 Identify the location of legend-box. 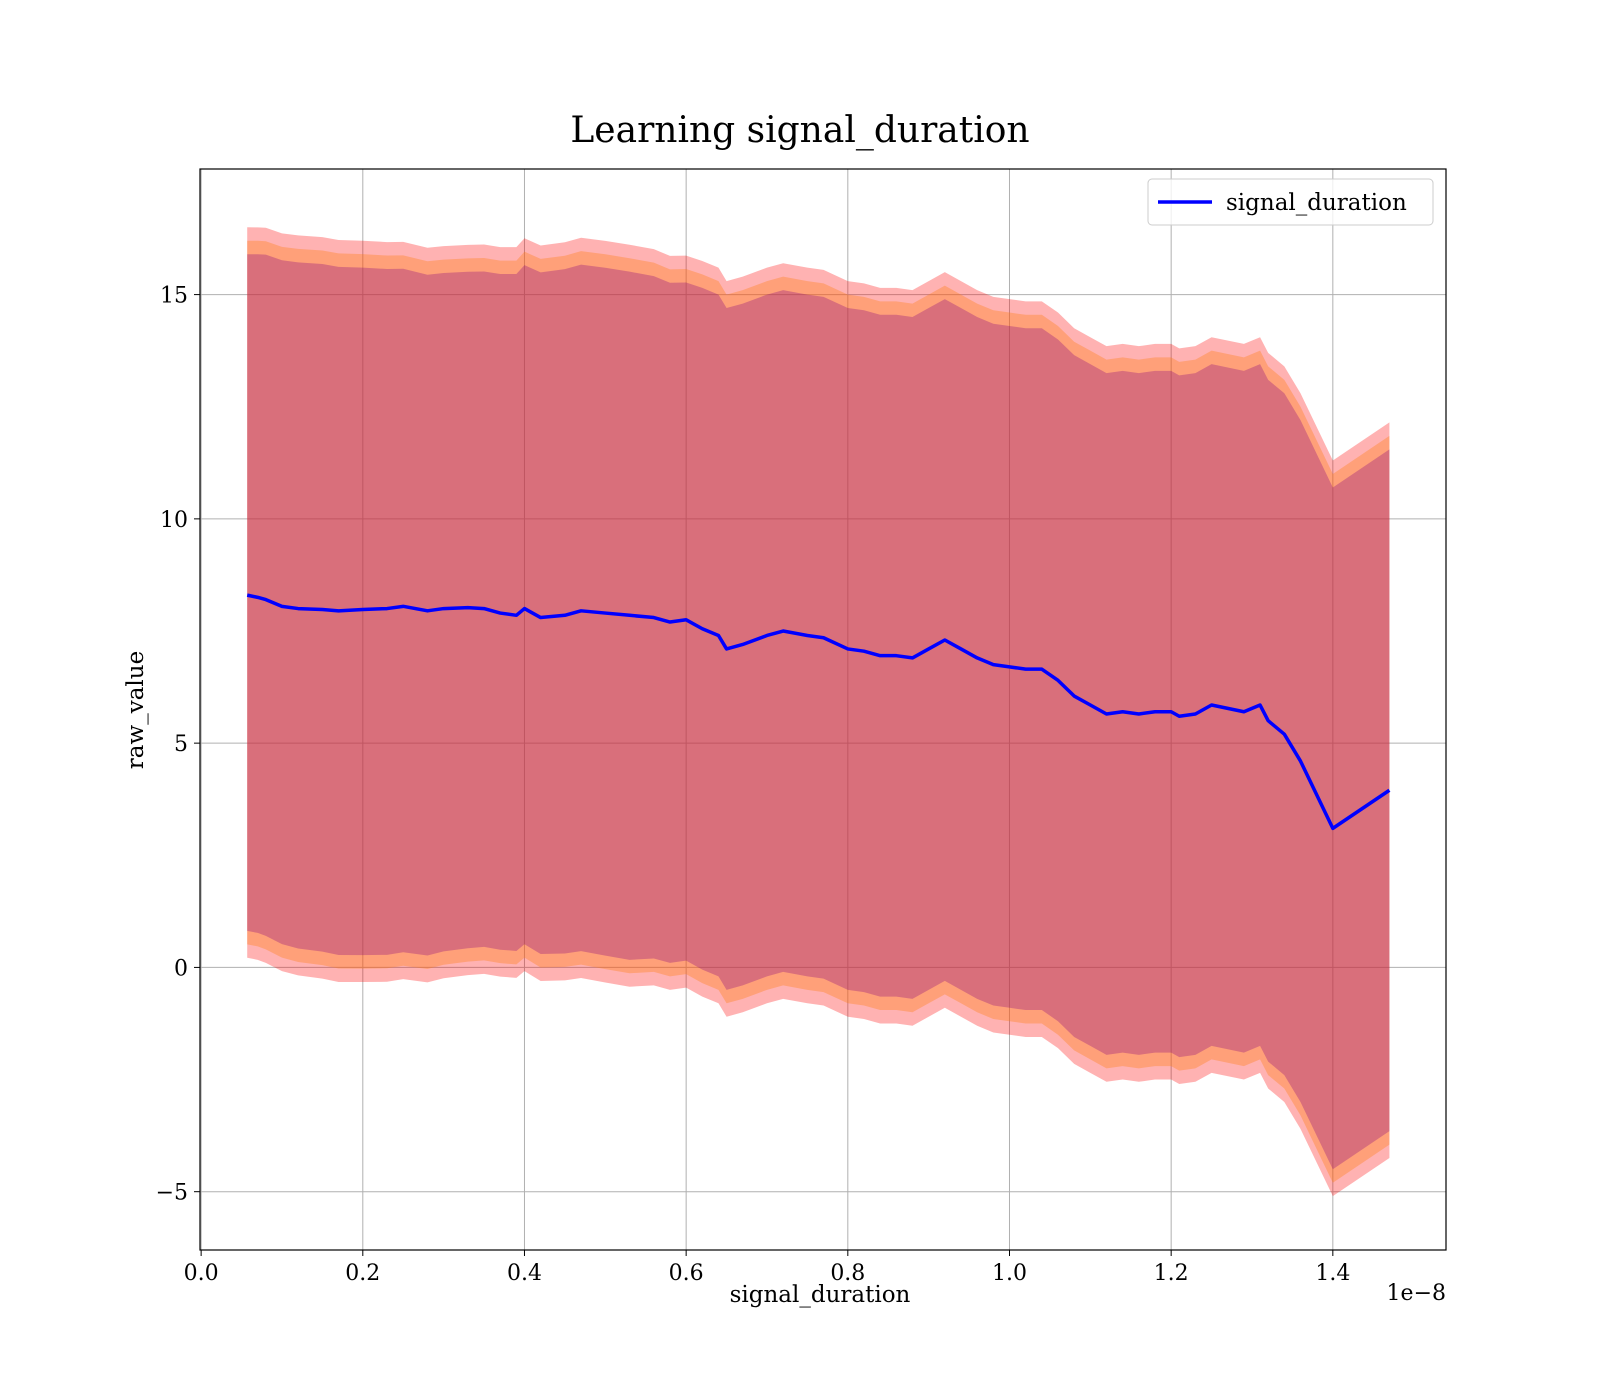
(1290, 202).